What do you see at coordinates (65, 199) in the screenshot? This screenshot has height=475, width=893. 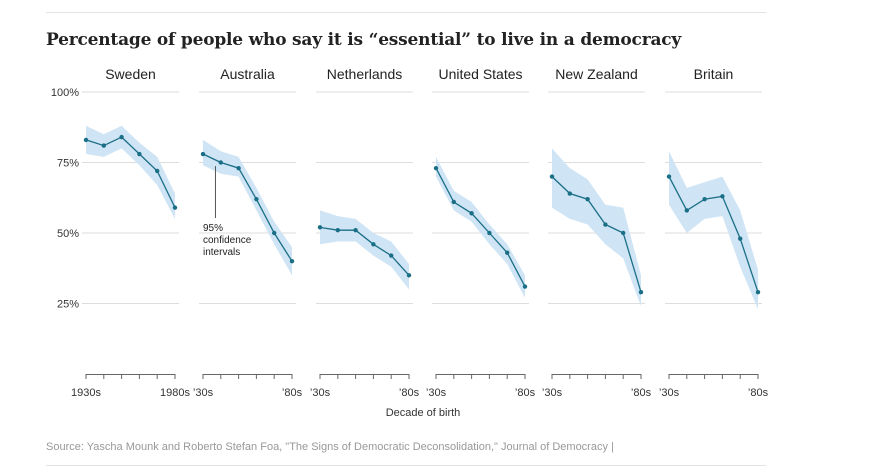 I see `y-axis-labels: 100% 75% 50% 25%` at bounding box center [65, 199].